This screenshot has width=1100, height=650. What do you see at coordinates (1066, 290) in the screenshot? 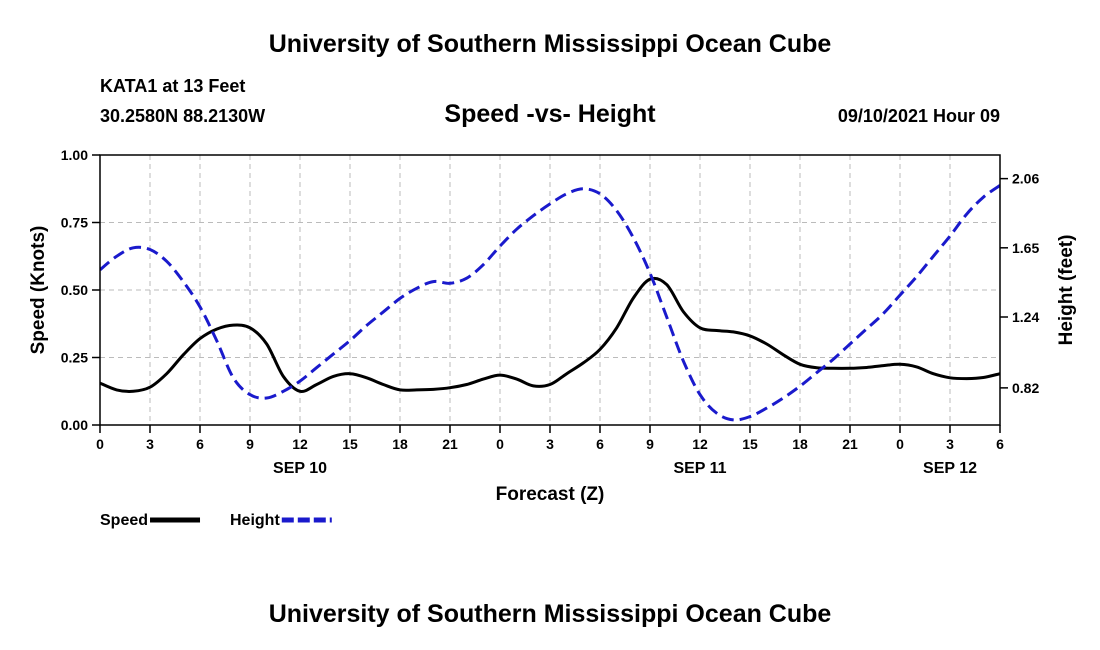
I see `y2-axis-label: Height (feet)` at bounding box center [1066, 290].